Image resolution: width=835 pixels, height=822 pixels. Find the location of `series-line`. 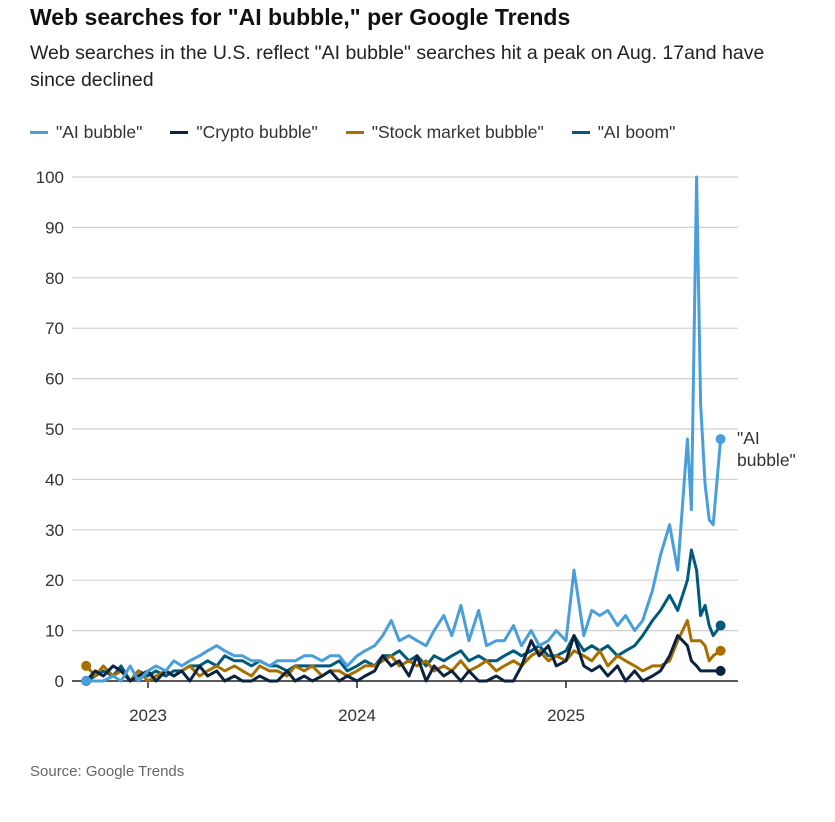

series-line is located at coordinates (403, 658).